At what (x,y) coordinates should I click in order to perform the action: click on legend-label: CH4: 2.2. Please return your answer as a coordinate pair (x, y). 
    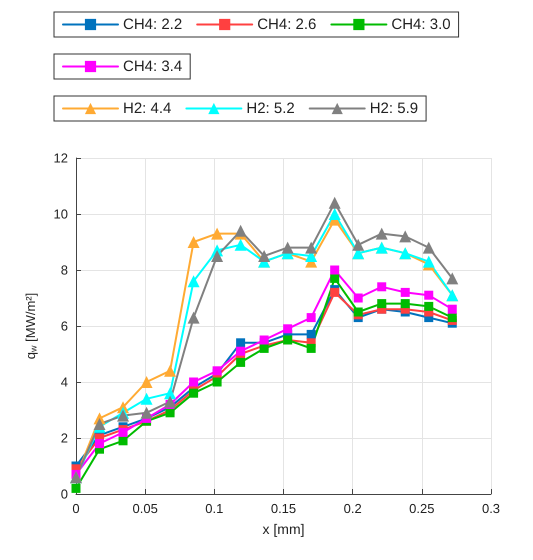
    Looking at the image, I should click on (152, 24).